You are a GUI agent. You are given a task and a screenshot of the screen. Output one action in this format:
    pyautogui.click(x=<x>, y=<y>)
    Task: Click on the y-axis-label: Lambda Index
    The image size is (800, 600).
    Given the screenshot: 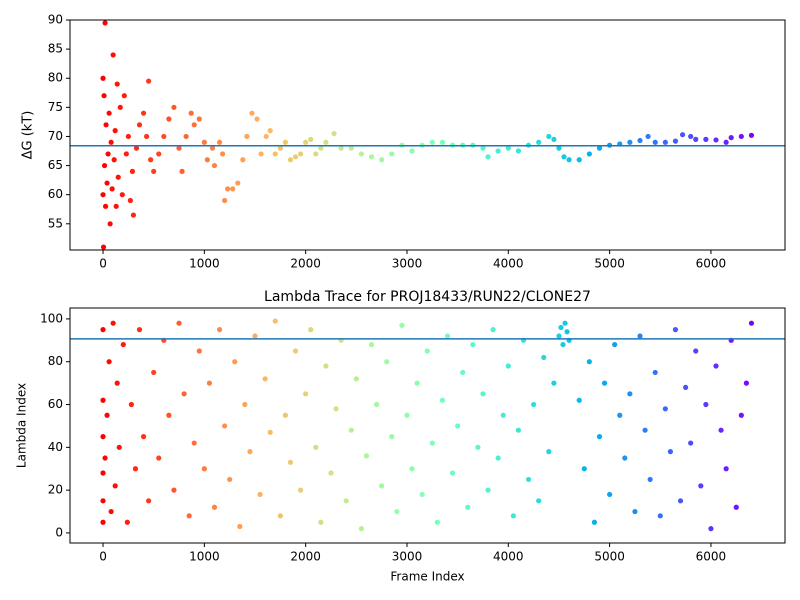 What is the action you would take?
    pyautogui.click(x=22, y=425)
    